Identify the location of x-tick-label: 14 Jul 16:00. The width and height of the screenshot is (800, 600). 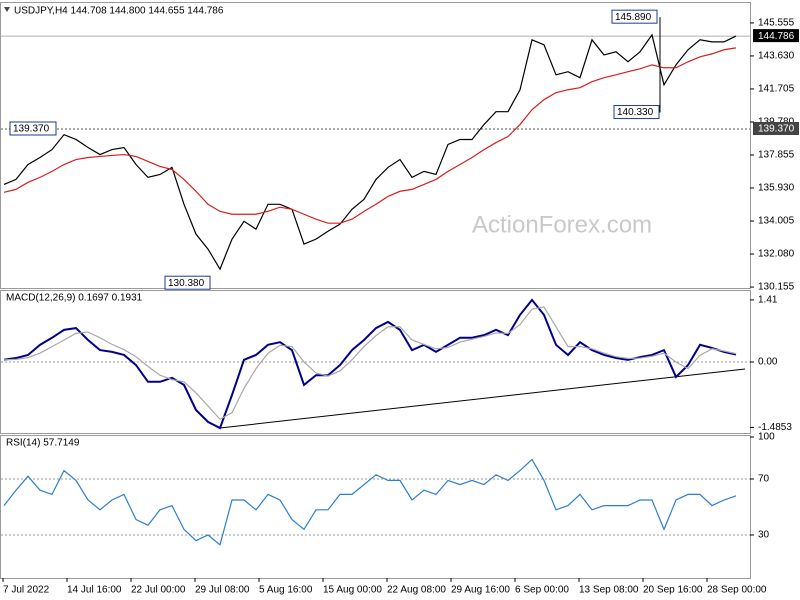
(94, 590).